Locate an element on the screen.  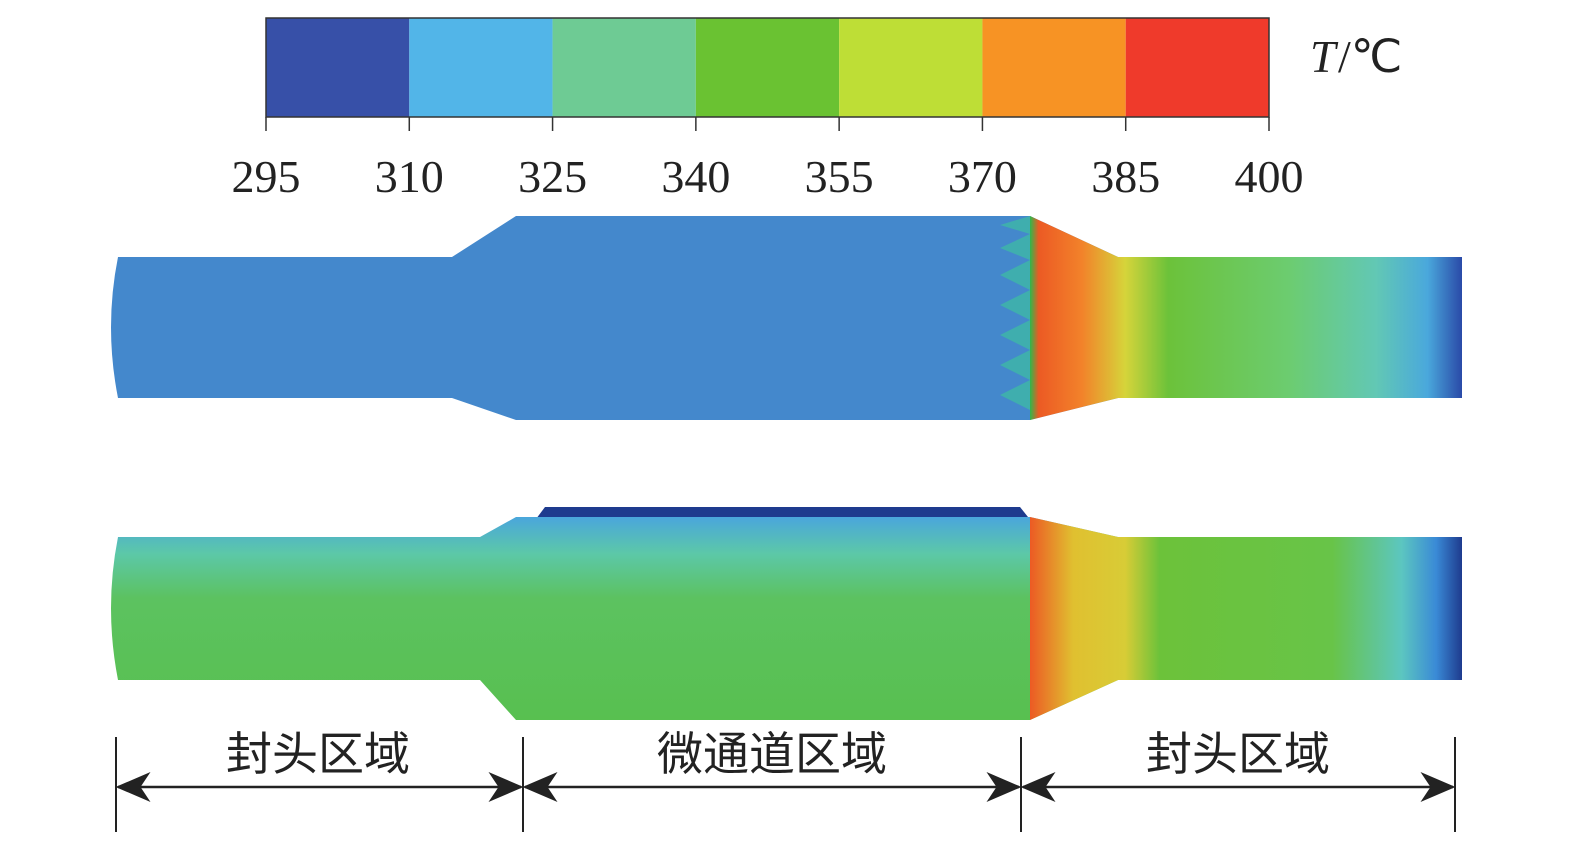
tick-label: 325 is located at coordinates (552, 176).